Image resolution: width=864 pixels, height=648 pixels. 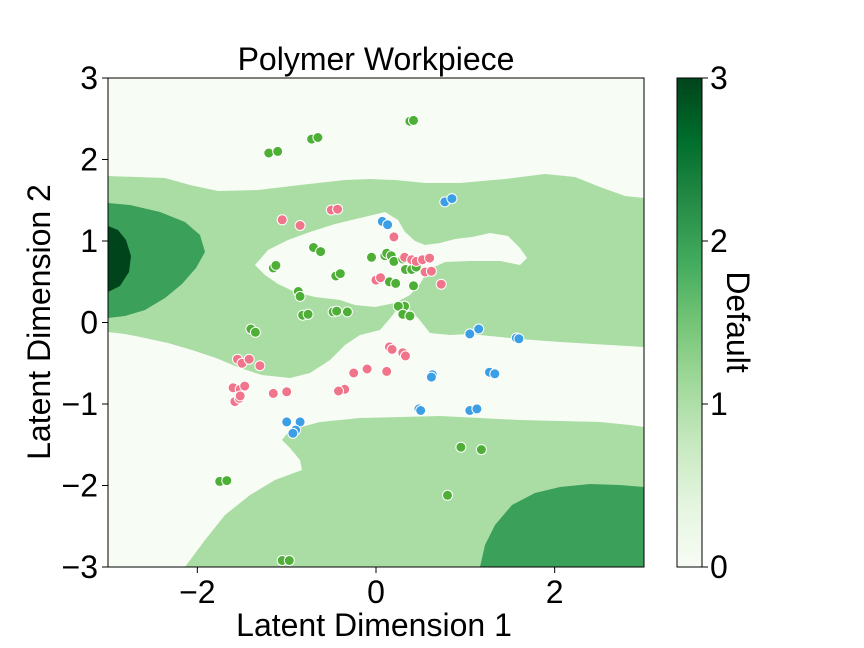 What do you see at coordinates (80, 404) in the screenshot?
I see `y-tick-label: −1` at bounding box center [80, 404].